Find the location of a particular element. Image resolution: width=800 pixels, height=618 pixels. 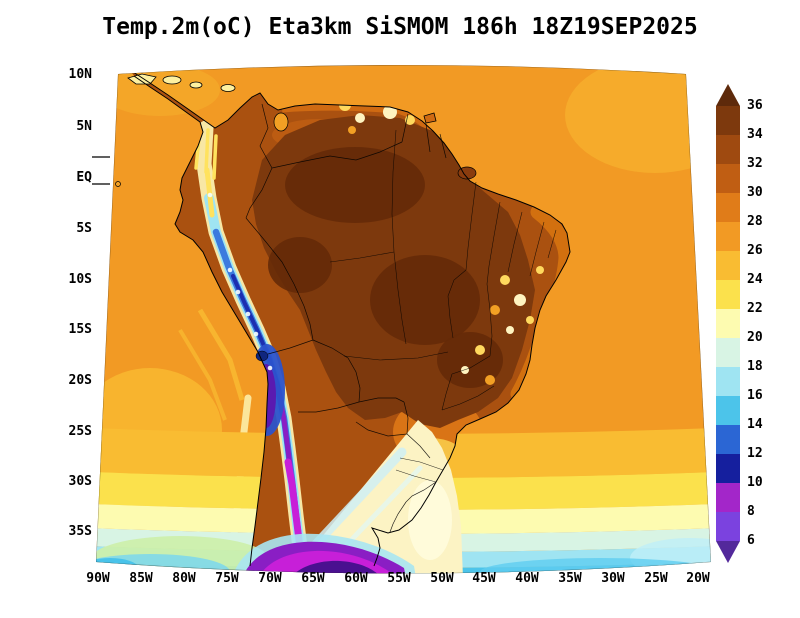

lon-label: 35W is located at coordinates (570, 578).